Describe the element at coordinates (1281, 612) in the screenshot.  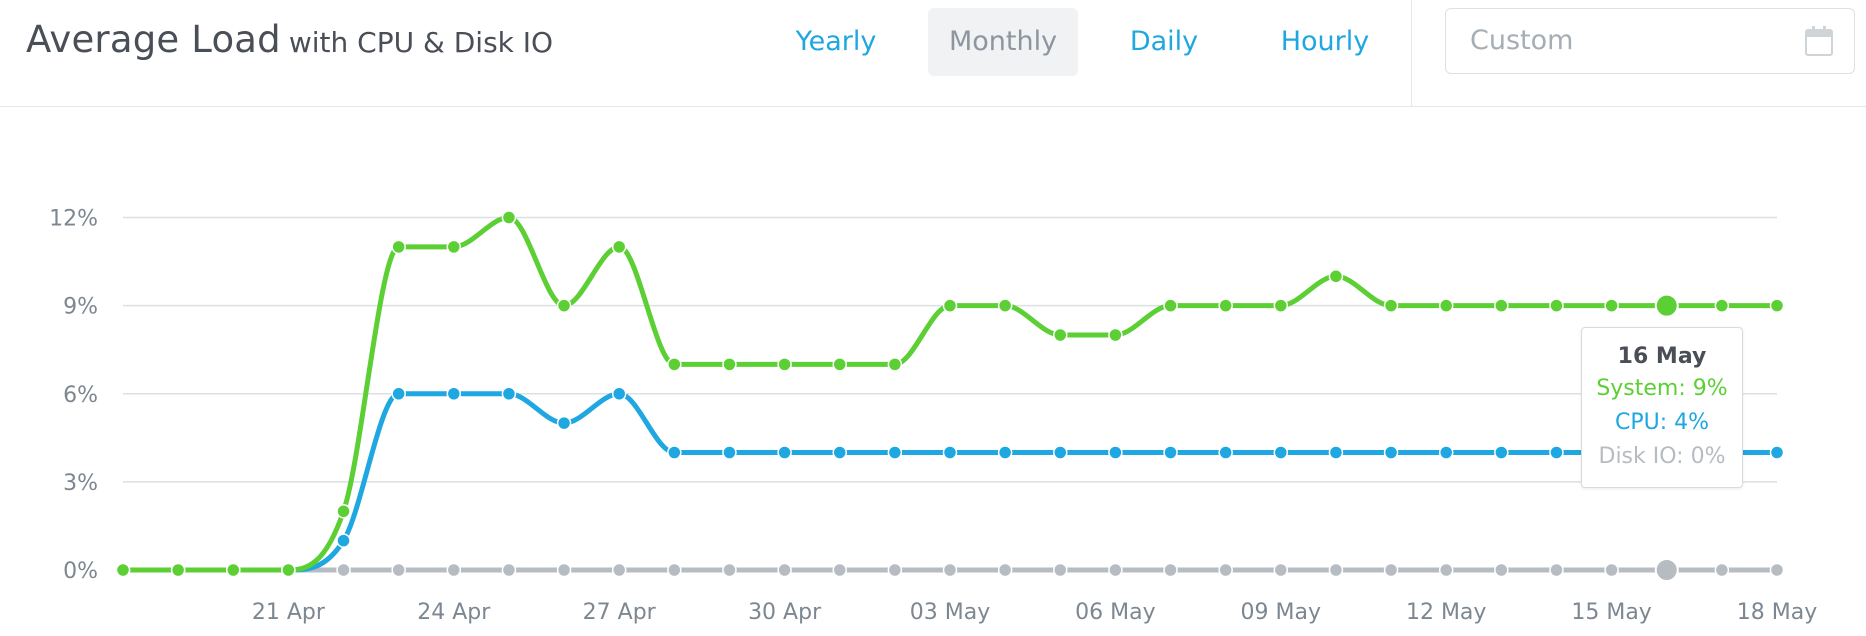
I see `x-tick-label: 09 May` at that location.